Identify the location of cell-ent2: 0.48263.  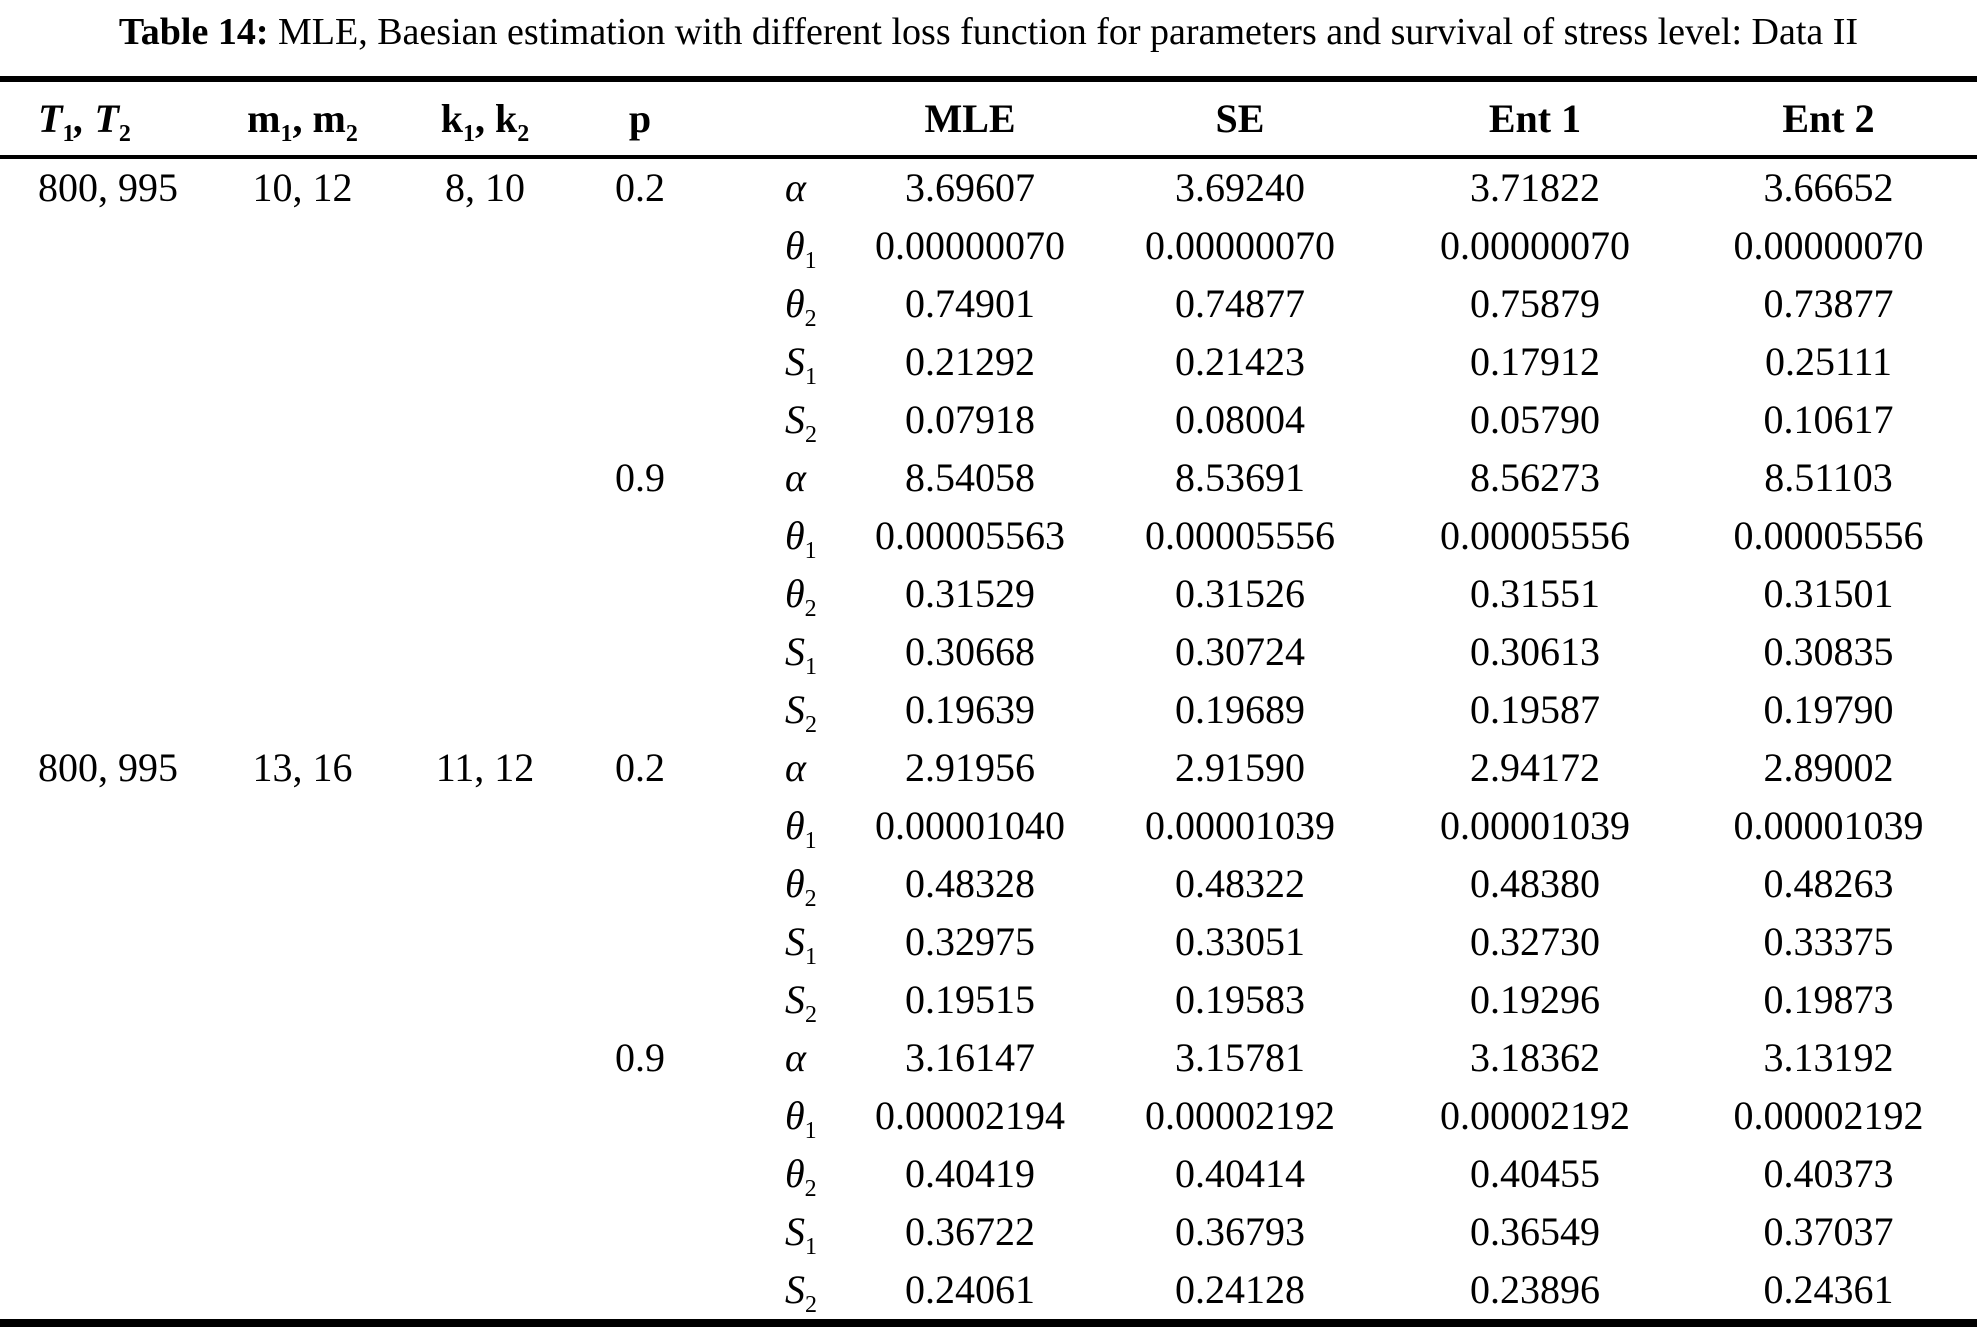
(1828, 883).